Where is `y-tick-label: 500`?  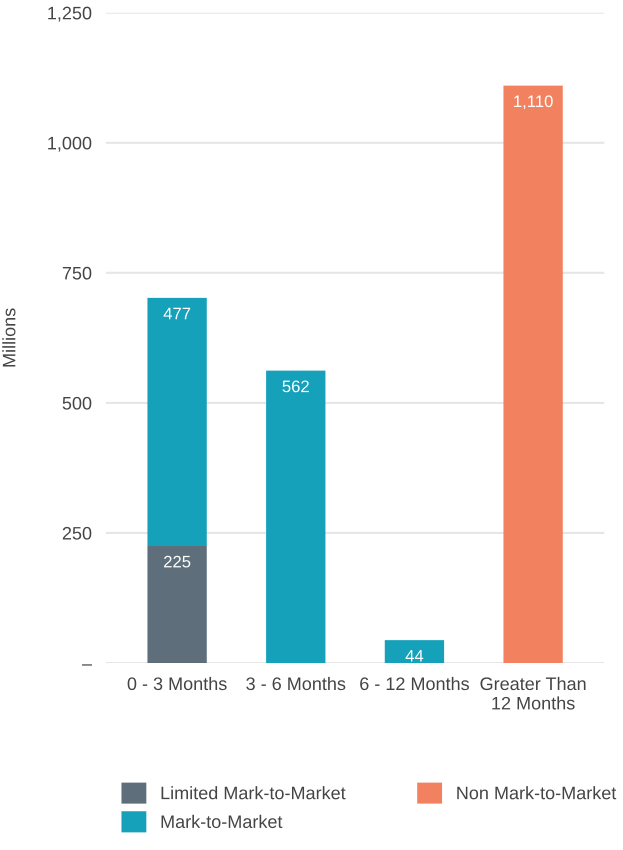
y-tick-label: 500 is located at coordinates (77, 403).